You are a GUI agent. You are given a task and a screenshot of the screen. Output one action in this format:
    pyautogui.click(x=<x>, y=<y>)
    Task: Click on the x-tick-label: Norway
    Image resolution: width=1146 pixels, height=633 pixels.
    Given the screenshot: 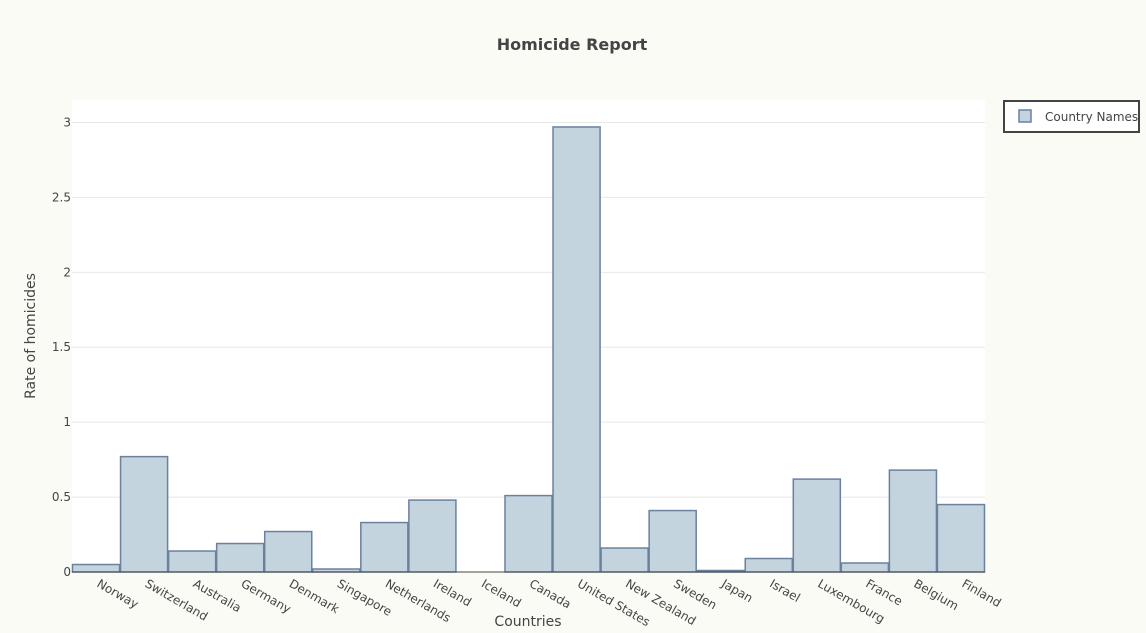 What is the action you would take?
    pyautogui.click(x=118, y=593)
    